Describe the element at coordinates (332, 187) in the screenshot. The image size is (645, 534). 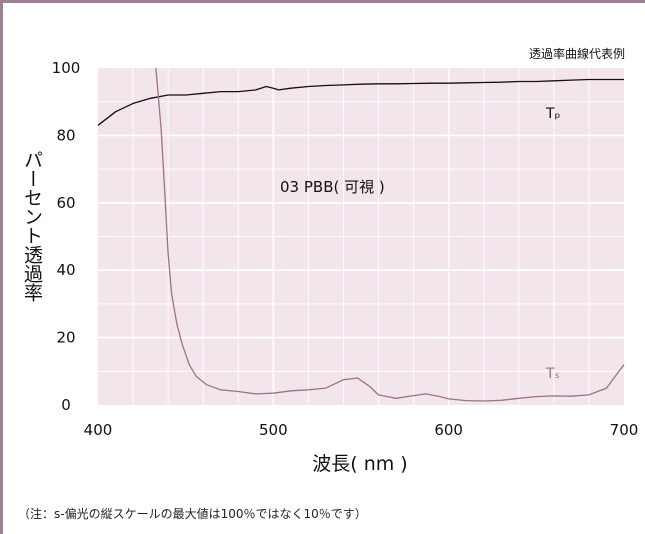
I see `chart-title: 03 PBB( 可視 )` at that location.